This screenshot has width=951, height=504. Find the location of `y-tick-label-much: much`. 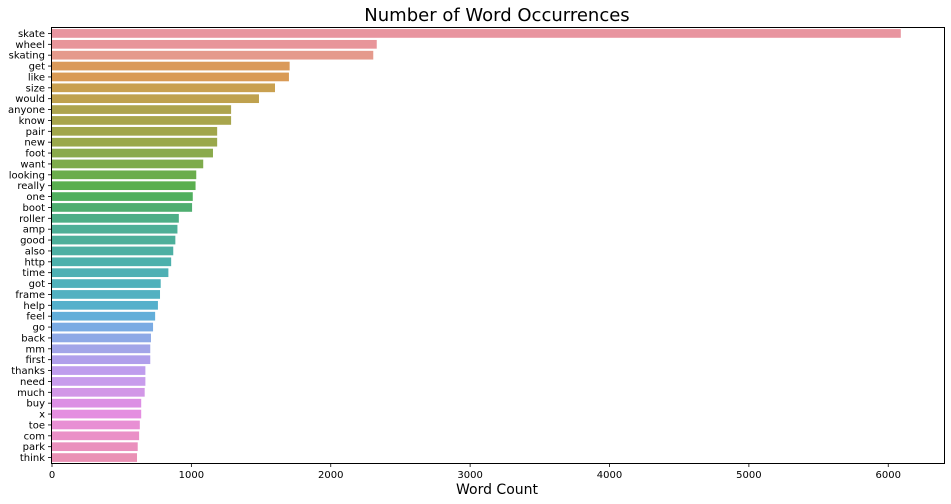

y-tick-label-much: much is located at coordinates (31, 393).